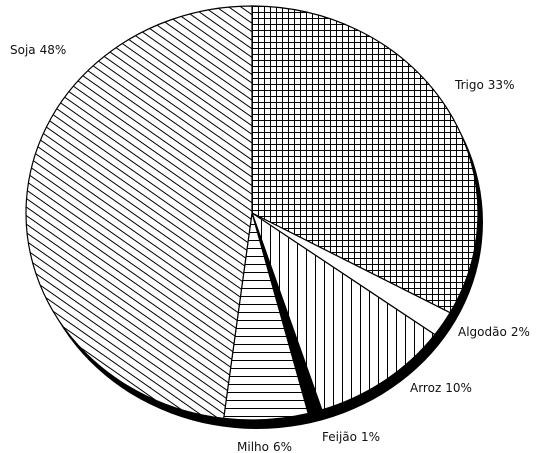 This screenshot has height=453, width=545. What do you see at coordinates (482, 332) in the screenshot?
I see `category-name: Algodão` at bounding box center [482, 332].